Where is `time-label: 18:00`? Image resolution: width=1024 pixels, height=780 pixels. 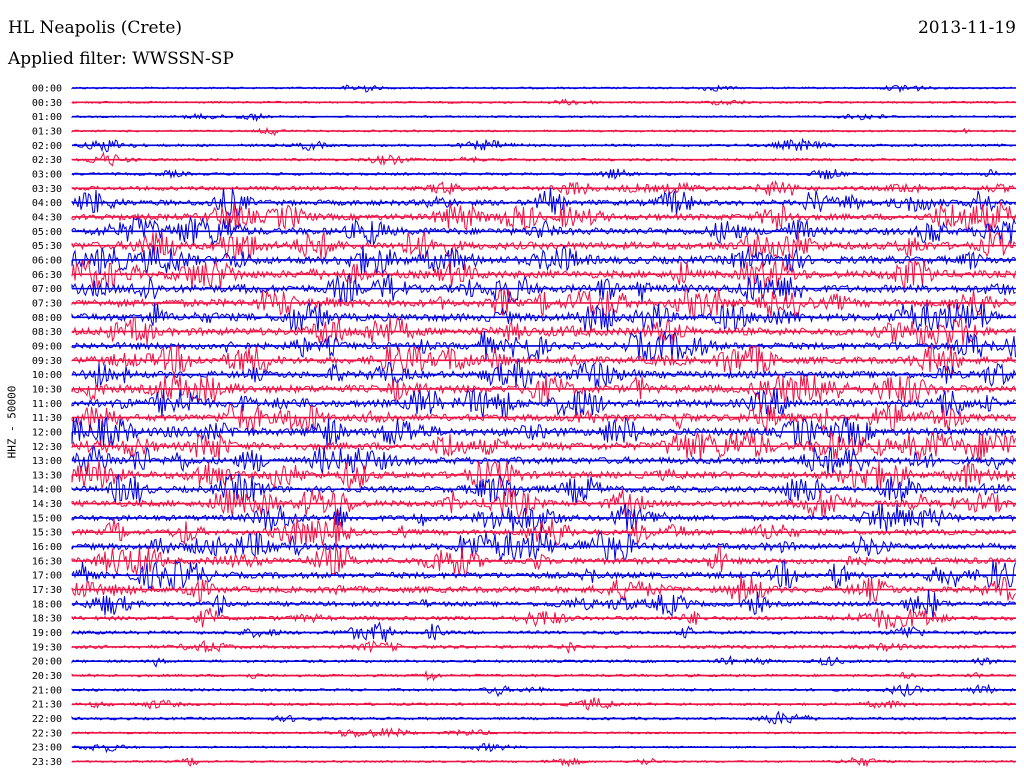 time-label: 18:00 is located at coordinates (47, 604).